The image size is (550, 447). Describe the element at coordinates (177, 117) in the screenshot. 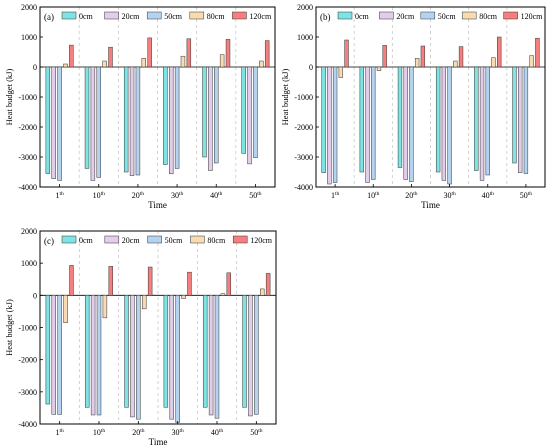

I see `bar-50cm-30th` at that location.